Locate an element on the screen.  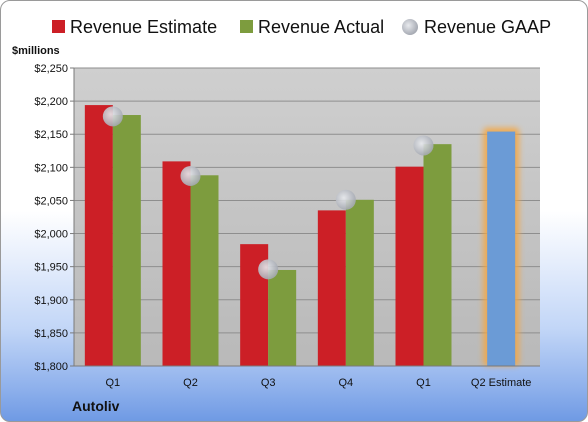
y-tick-label: $2,250 is located at coordinates (51, 69).